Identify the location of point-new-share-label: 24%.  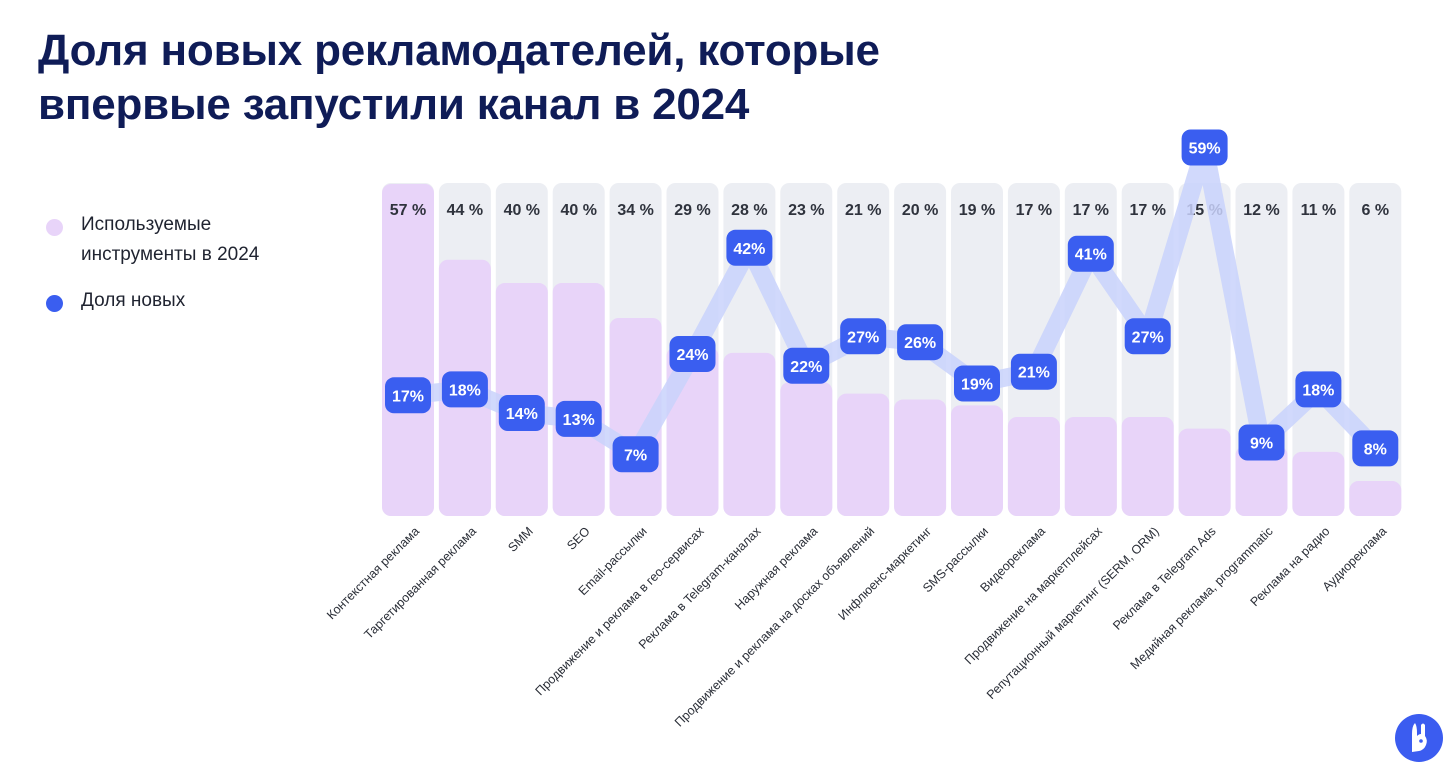
(692, 355).